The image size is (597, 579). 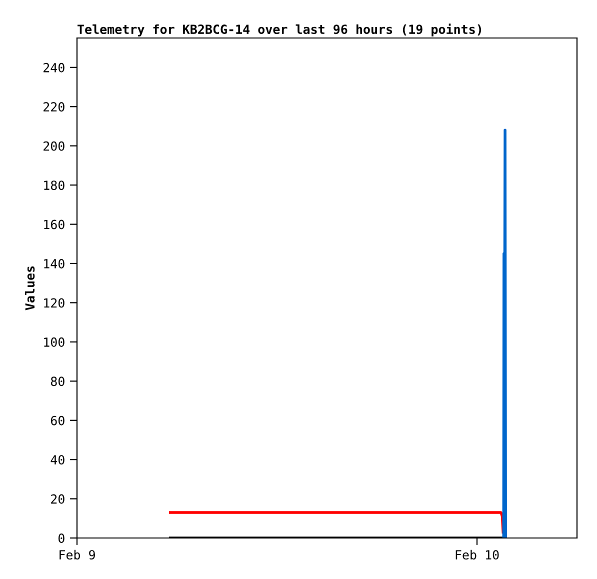 I want to click on y-tick-label: 80, so click(x=57, y=381).